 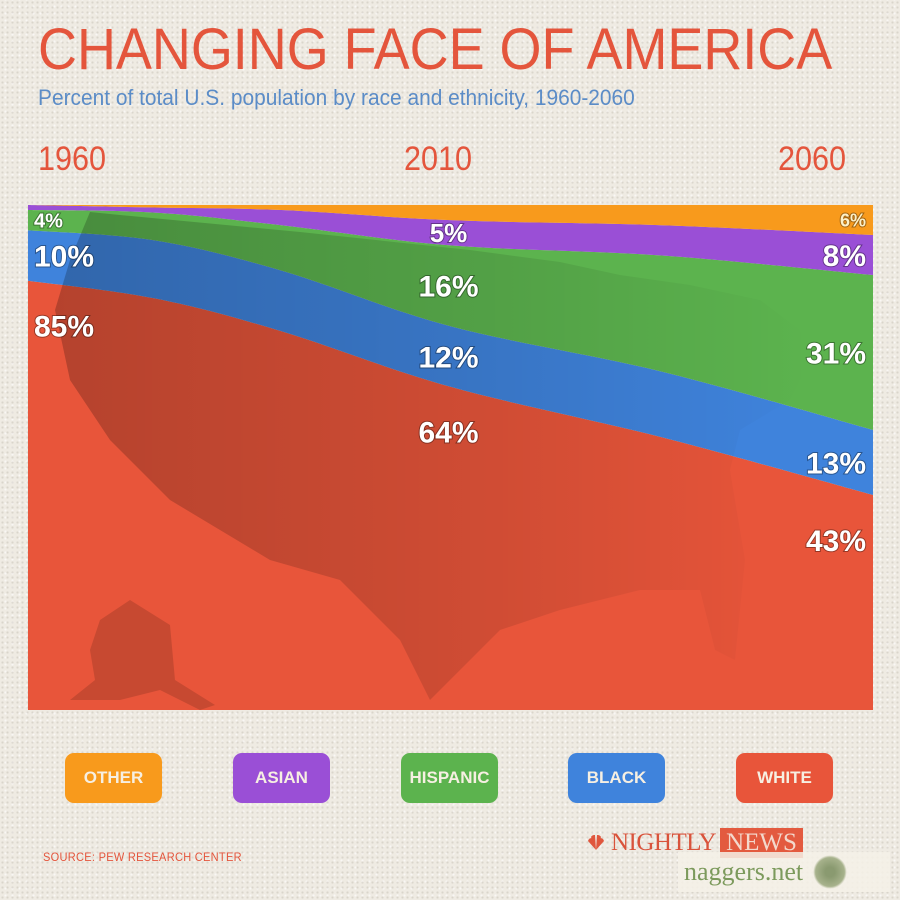 What do you see at coordinates (836, 353) in the screenshot?
I see `data-label-hispanic-2060: 31%` at bounding box center [836, 353].